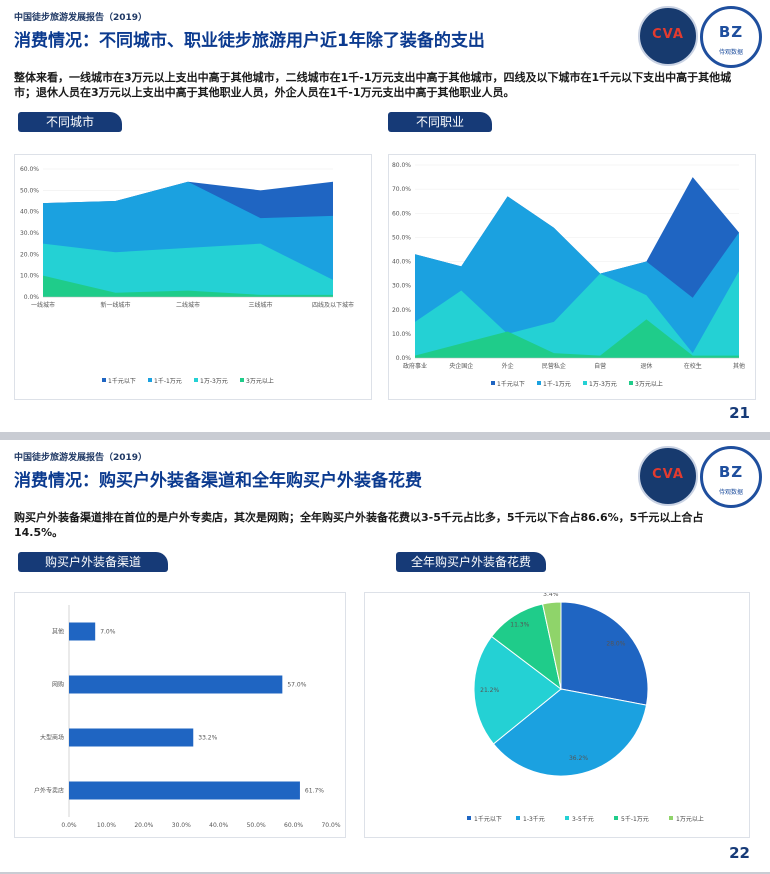 This screenshot has width=770, height=874. What do you see at coordinates (690, 819) in the screenshot?
I see `legend-label: 1万元以上` at bounding box center [690, 819].